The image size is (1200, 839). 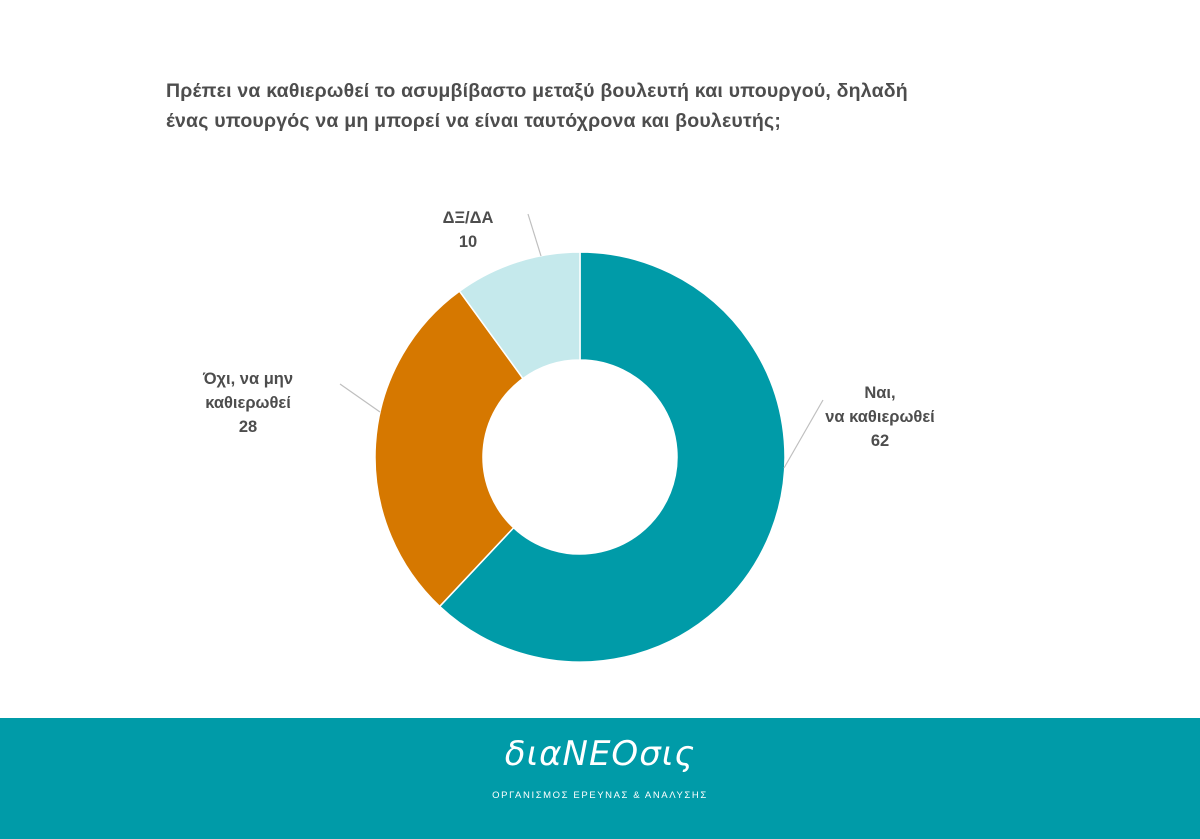 What do you see at coordinates (600, 754) in the screenshot?
I see `brand-logo: διαΝΕΟσις` at bounding box center [600, 754].